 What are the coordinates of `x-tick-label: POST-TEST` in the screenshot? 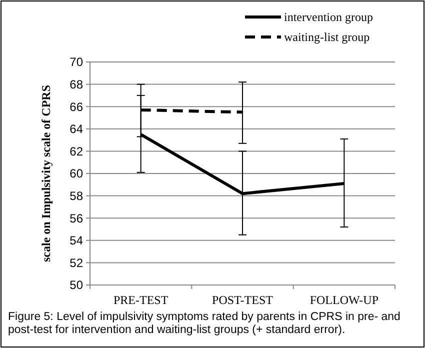 It's located at (243, 300).